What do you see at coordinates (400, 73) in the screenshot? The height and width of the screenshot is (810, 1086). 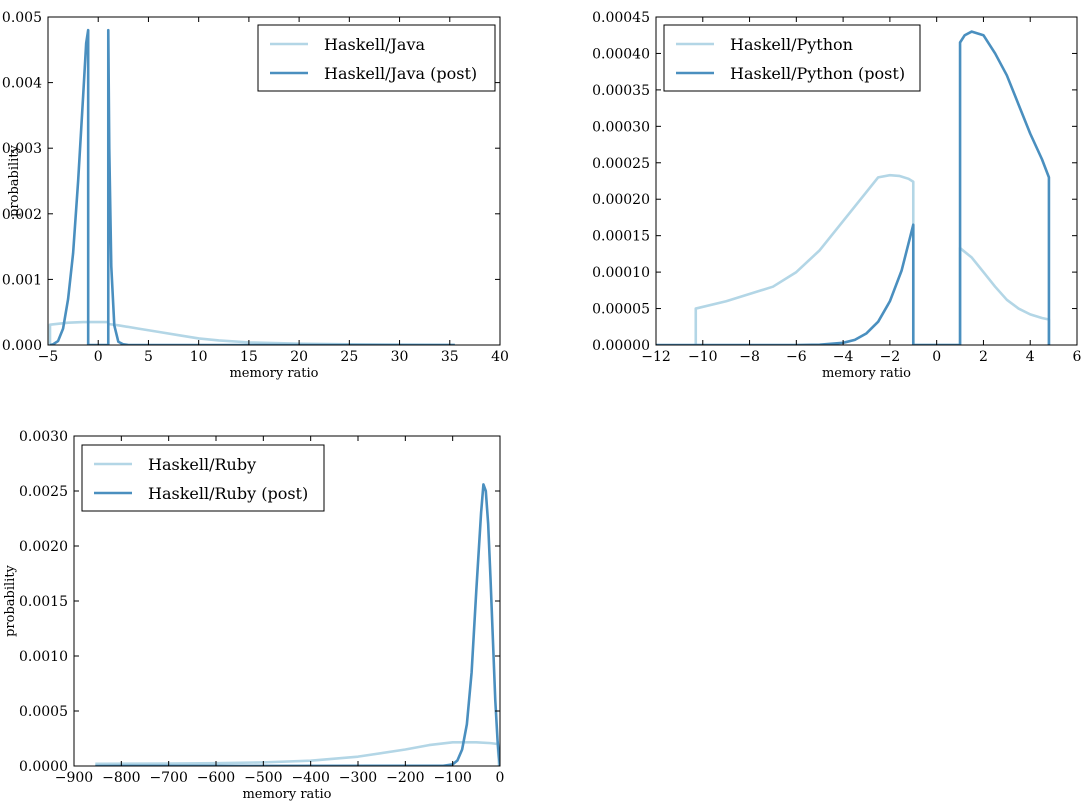 I see `legend-label: Haskell/Java (post)` at bounding box center [400, 73].